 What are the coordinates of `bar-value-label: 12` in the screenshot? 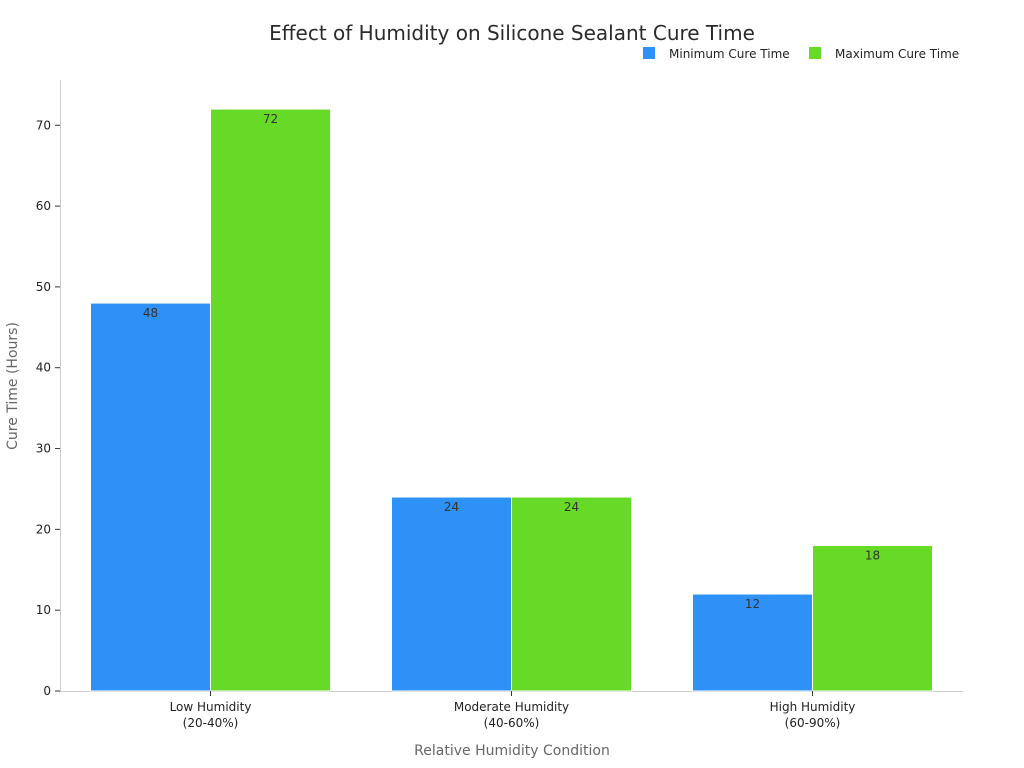 It's located at (752, 604).